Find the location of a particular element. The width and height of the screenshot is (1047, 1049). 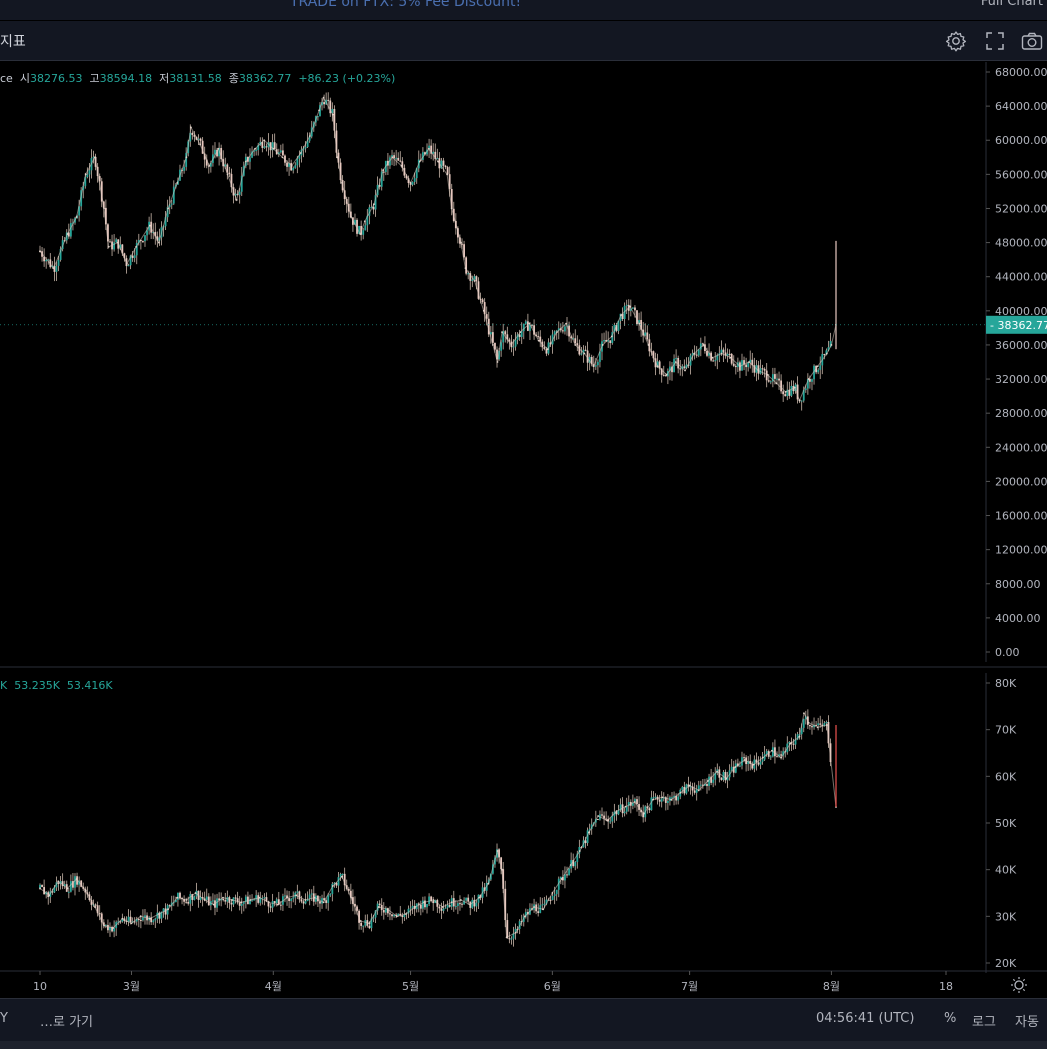

utc-clock: 04:56:41 (UTC) is located at coordinates (865, 1018).